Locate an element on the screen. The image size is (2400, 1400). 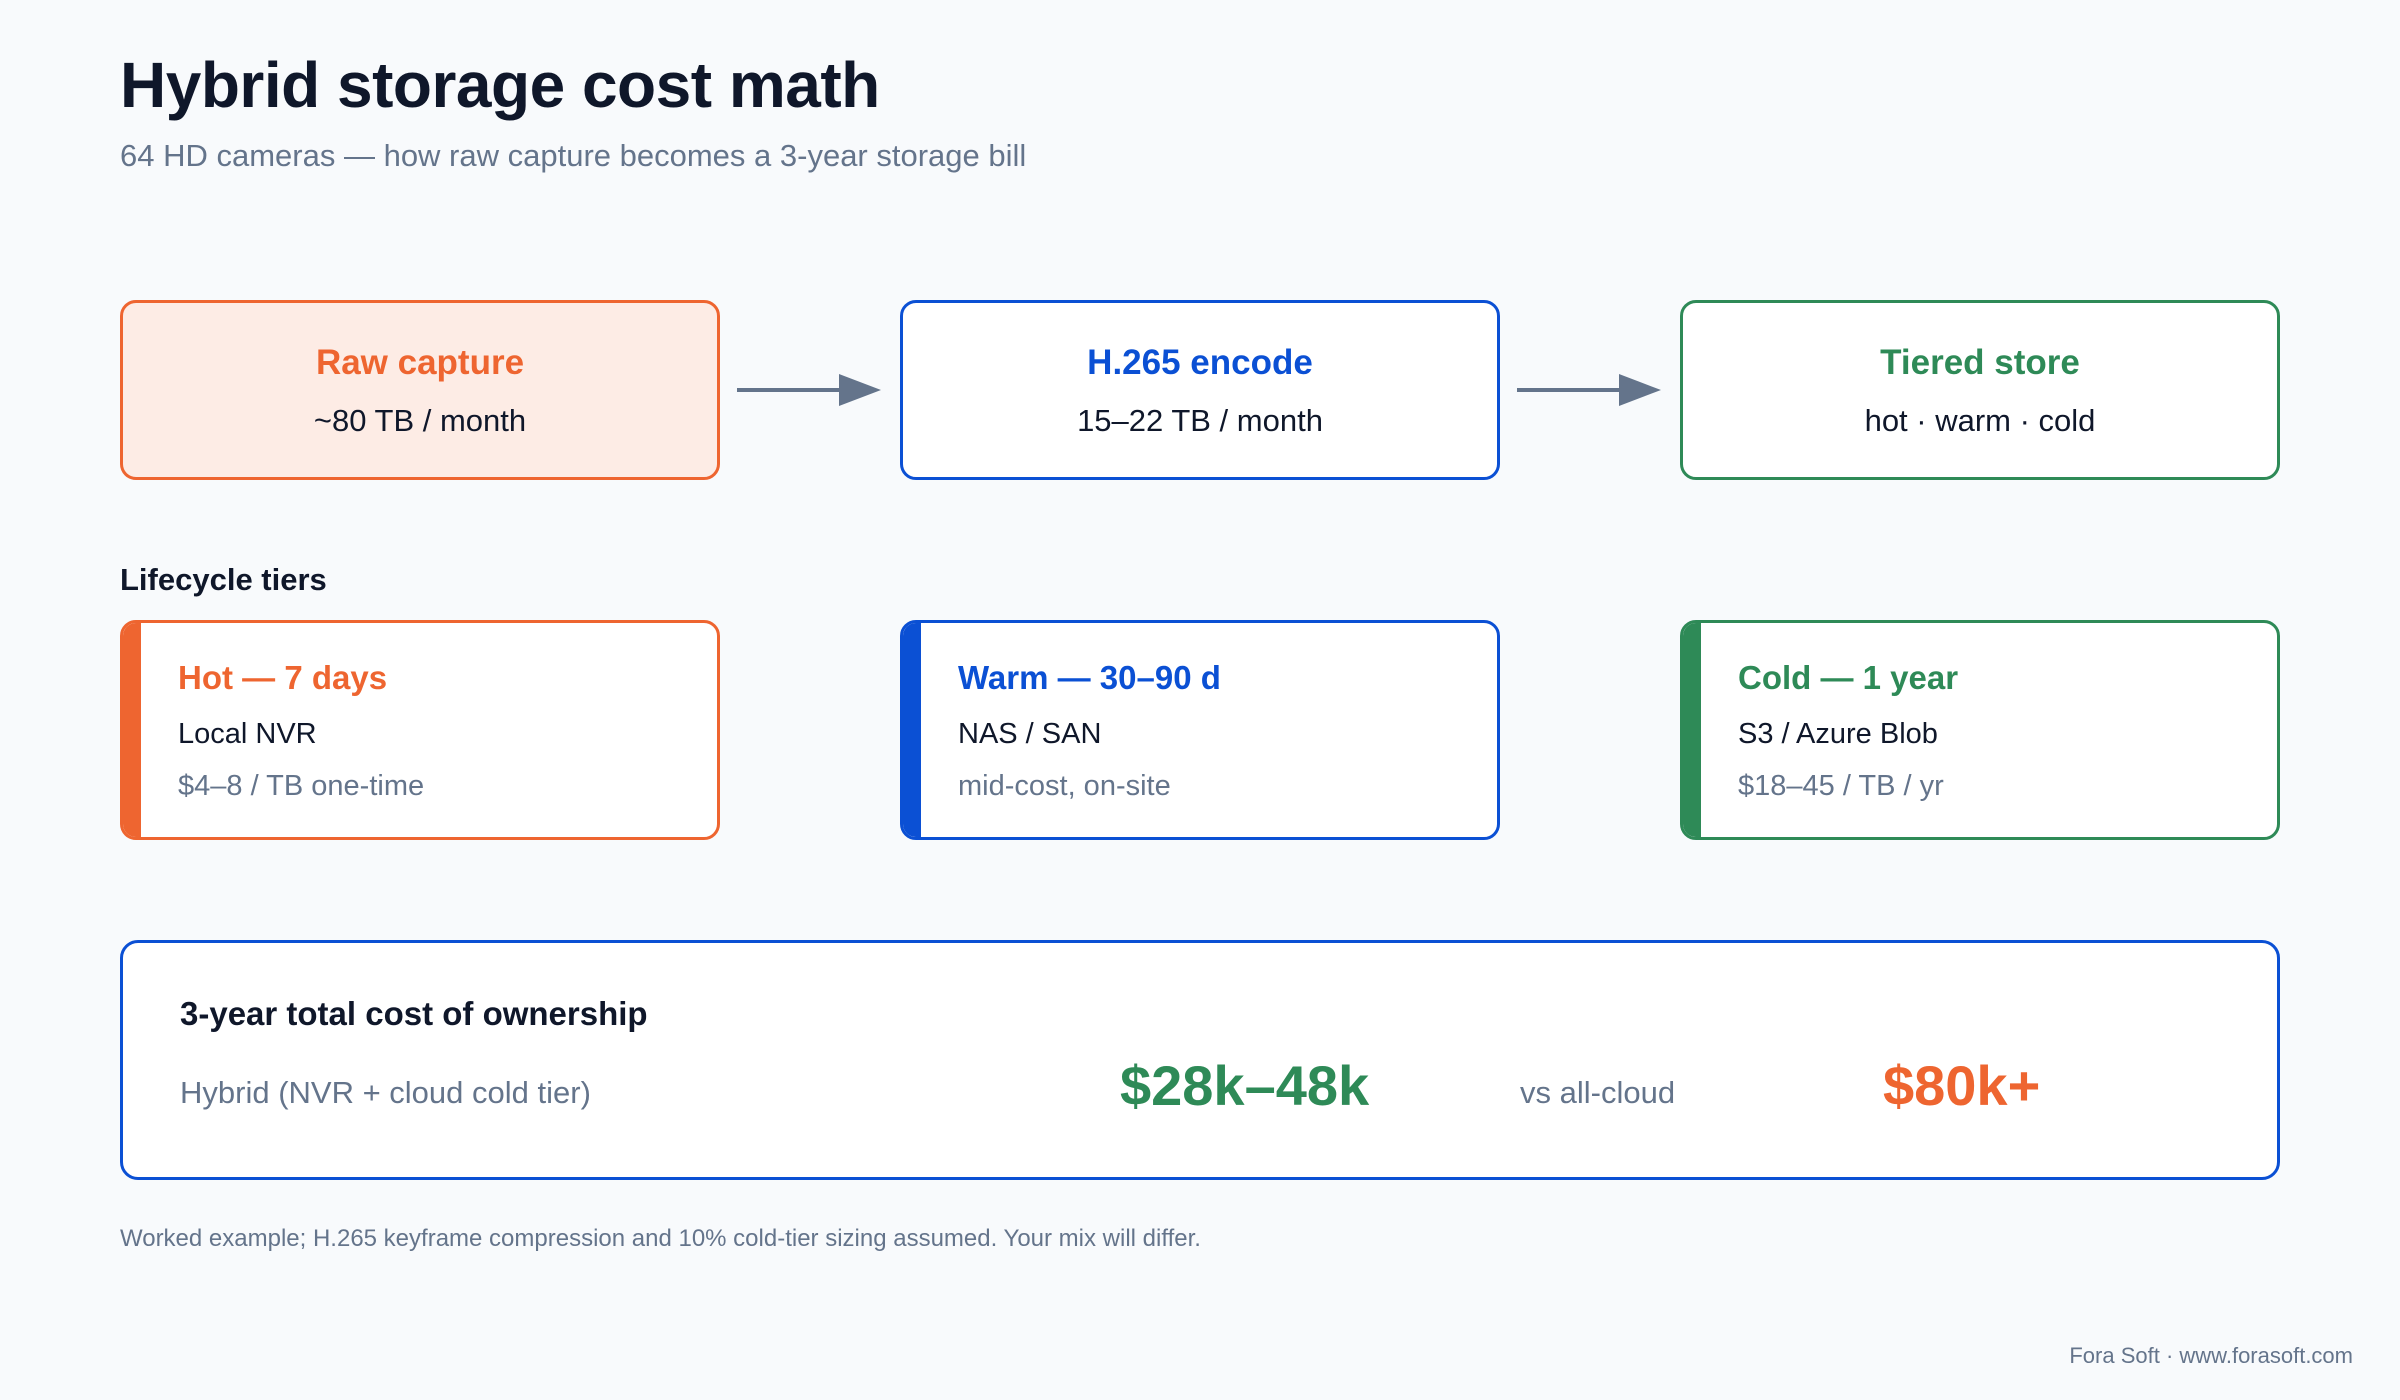
page-title: Hybrid storage cost math is located at coordinates (500, 85).